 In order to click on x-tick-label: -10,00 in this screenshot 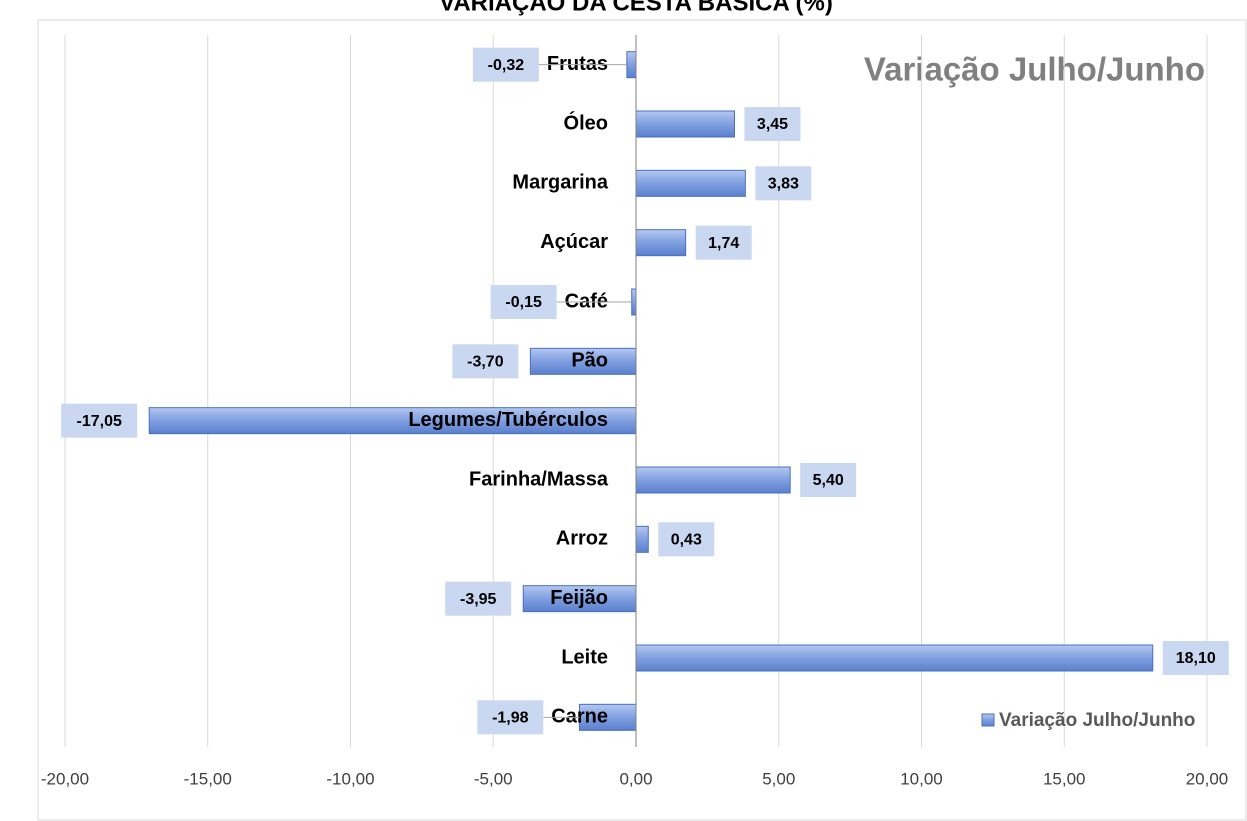, I will do `click(350, 778)`.